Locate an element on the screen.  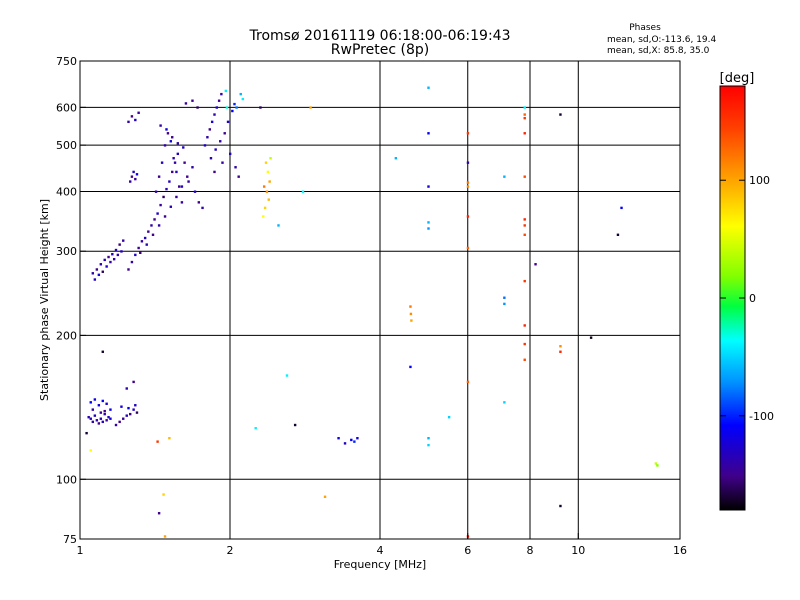
y-tick-label: 400 is located at coordinates (66, 191).